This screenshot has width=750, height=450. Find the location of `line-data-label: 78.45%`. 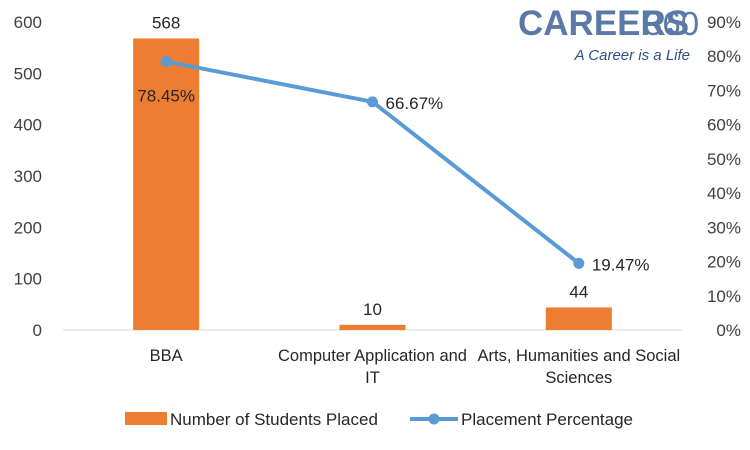

line-data-label: 78.45% is located at coordinates (166, 96).